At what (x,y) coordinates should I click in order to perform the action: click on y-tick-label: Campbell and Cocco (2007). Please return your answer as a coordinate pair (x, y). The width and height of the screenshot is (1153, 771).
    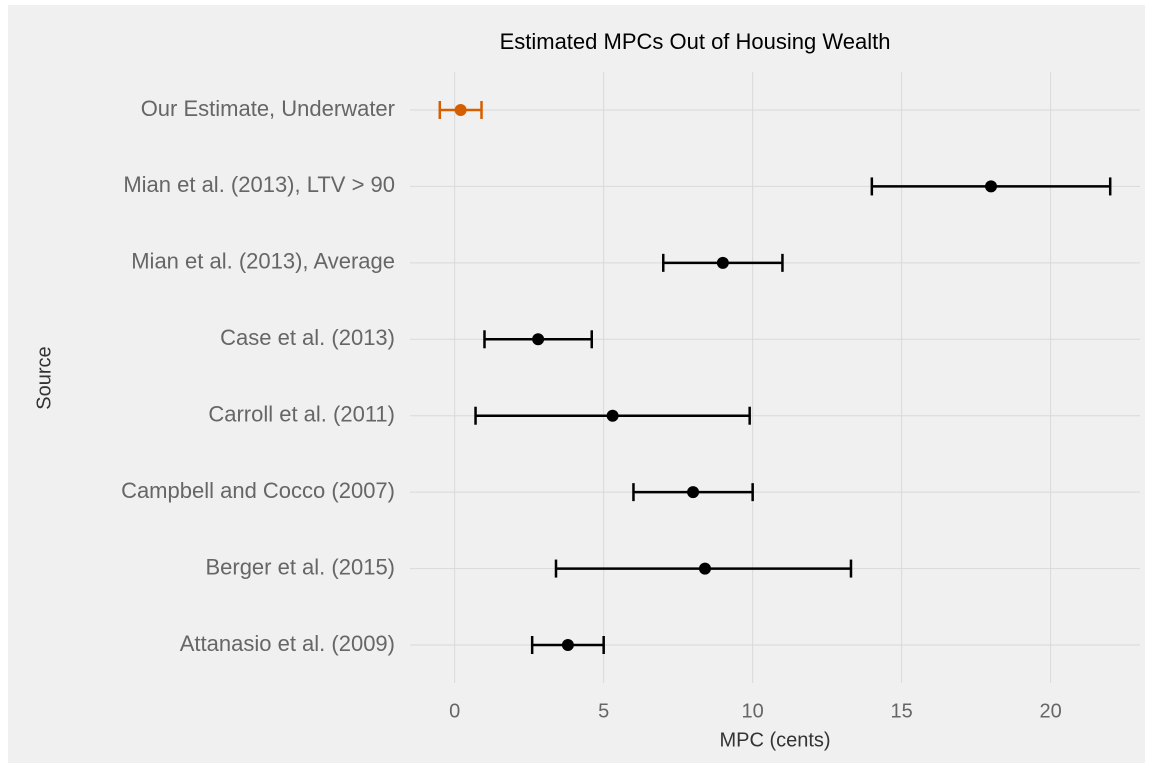
    Looking at the image, I should click on (258, 490).